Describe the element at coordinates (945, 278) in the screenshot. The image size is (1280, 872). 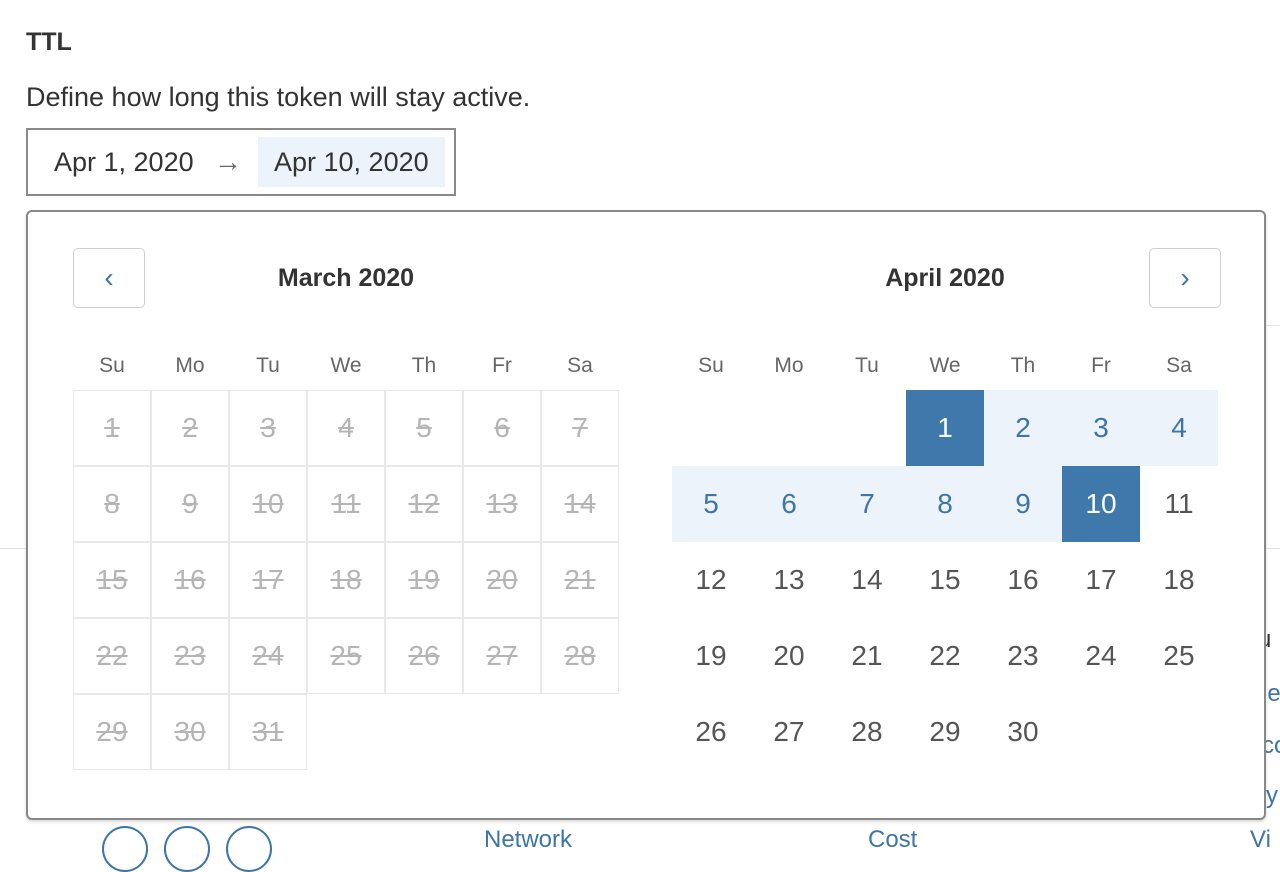
I see `month-title: April 2020` at that location.